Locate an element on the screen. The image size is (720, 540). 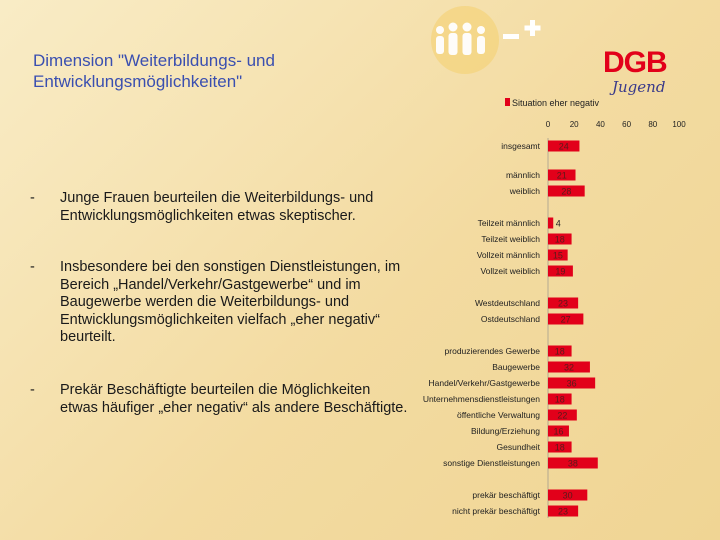
bar-value-label: 36 is located at coordinates (572, 384).